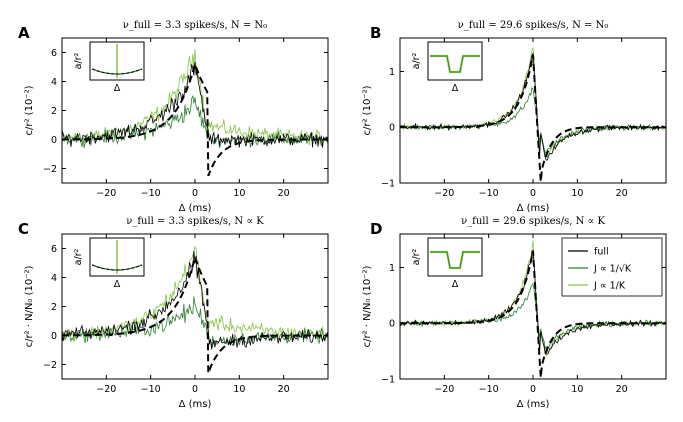  Describe the element at coordinates (533, 25) in the screenshot. I see `panel-title: ν_full = 29.6 spikes/s, N = N₀` at that location.